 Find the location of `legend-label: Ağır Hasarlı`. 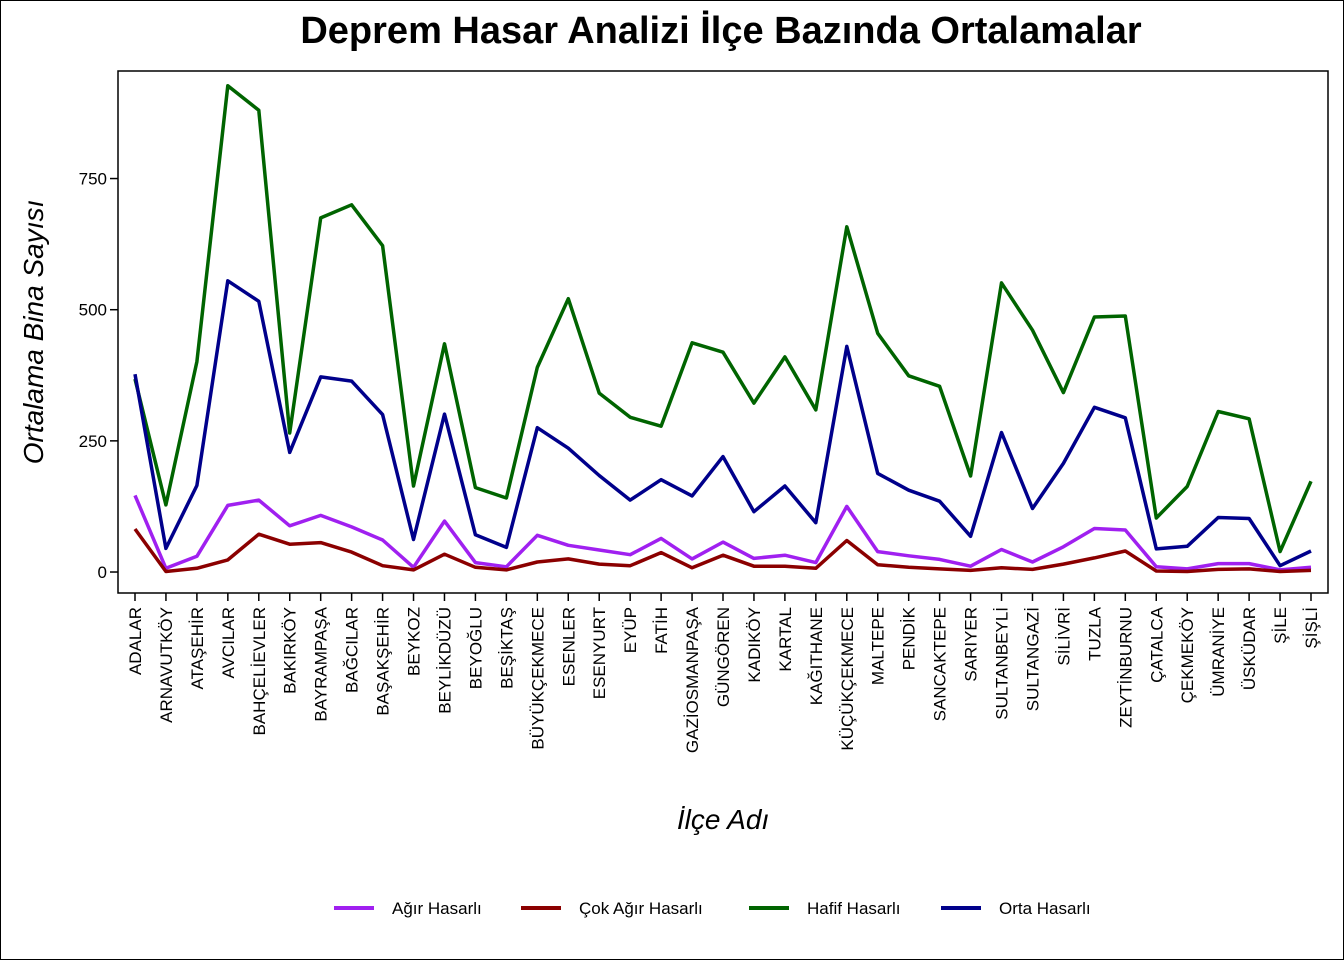

legend-label: Ağır Hasarlı is located at coordinates (437, 908).